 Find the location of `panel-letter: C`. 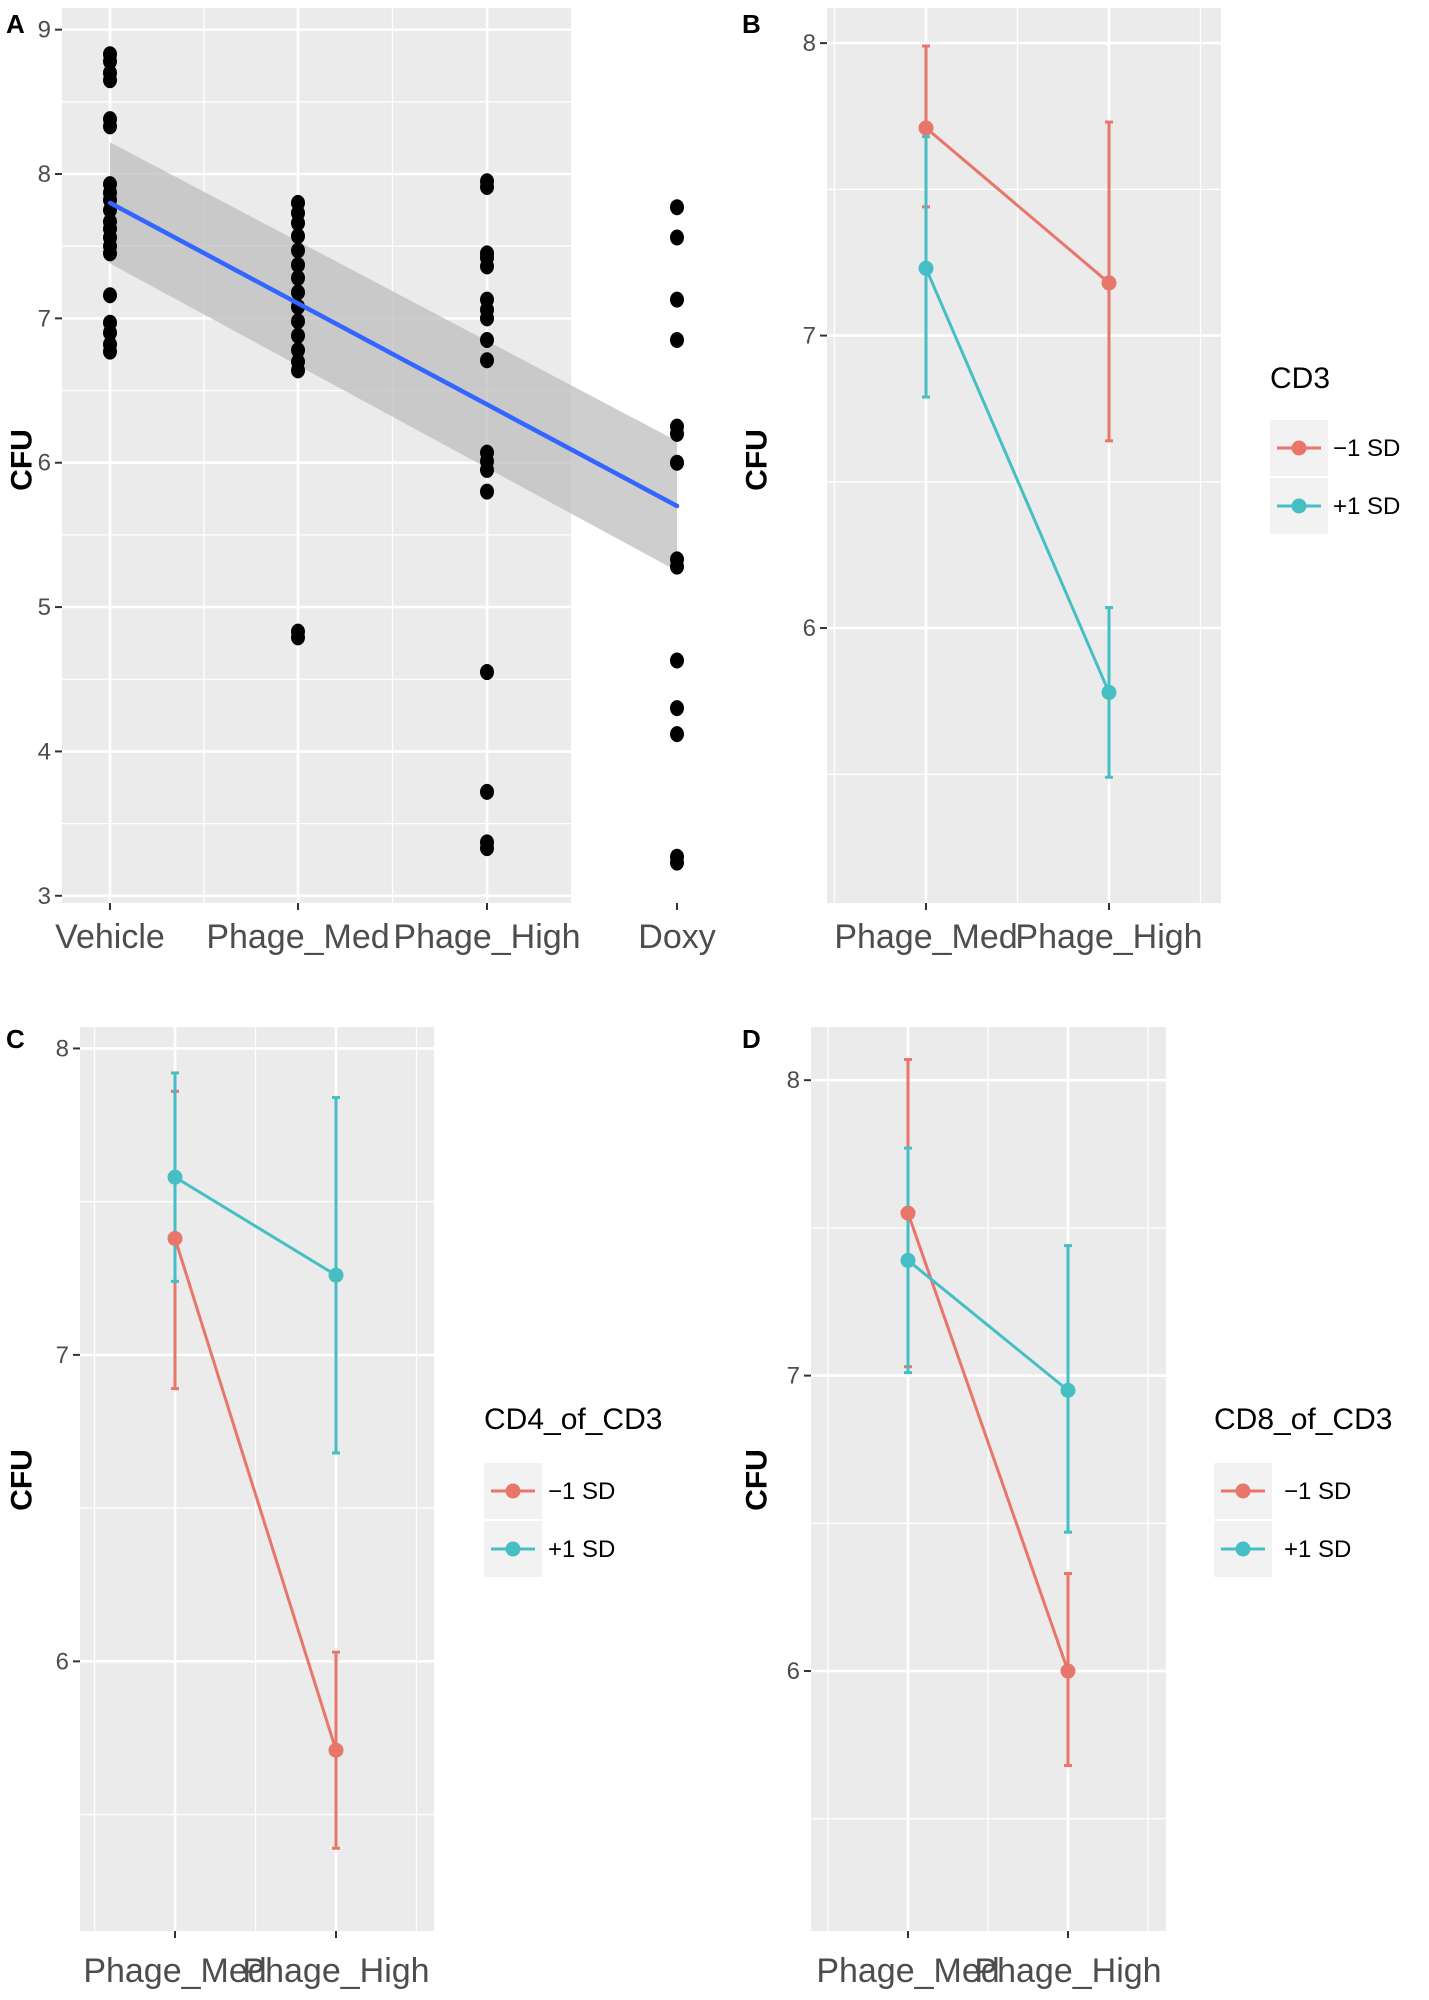

panel-letter: C is located at coordinates (15, 1039).